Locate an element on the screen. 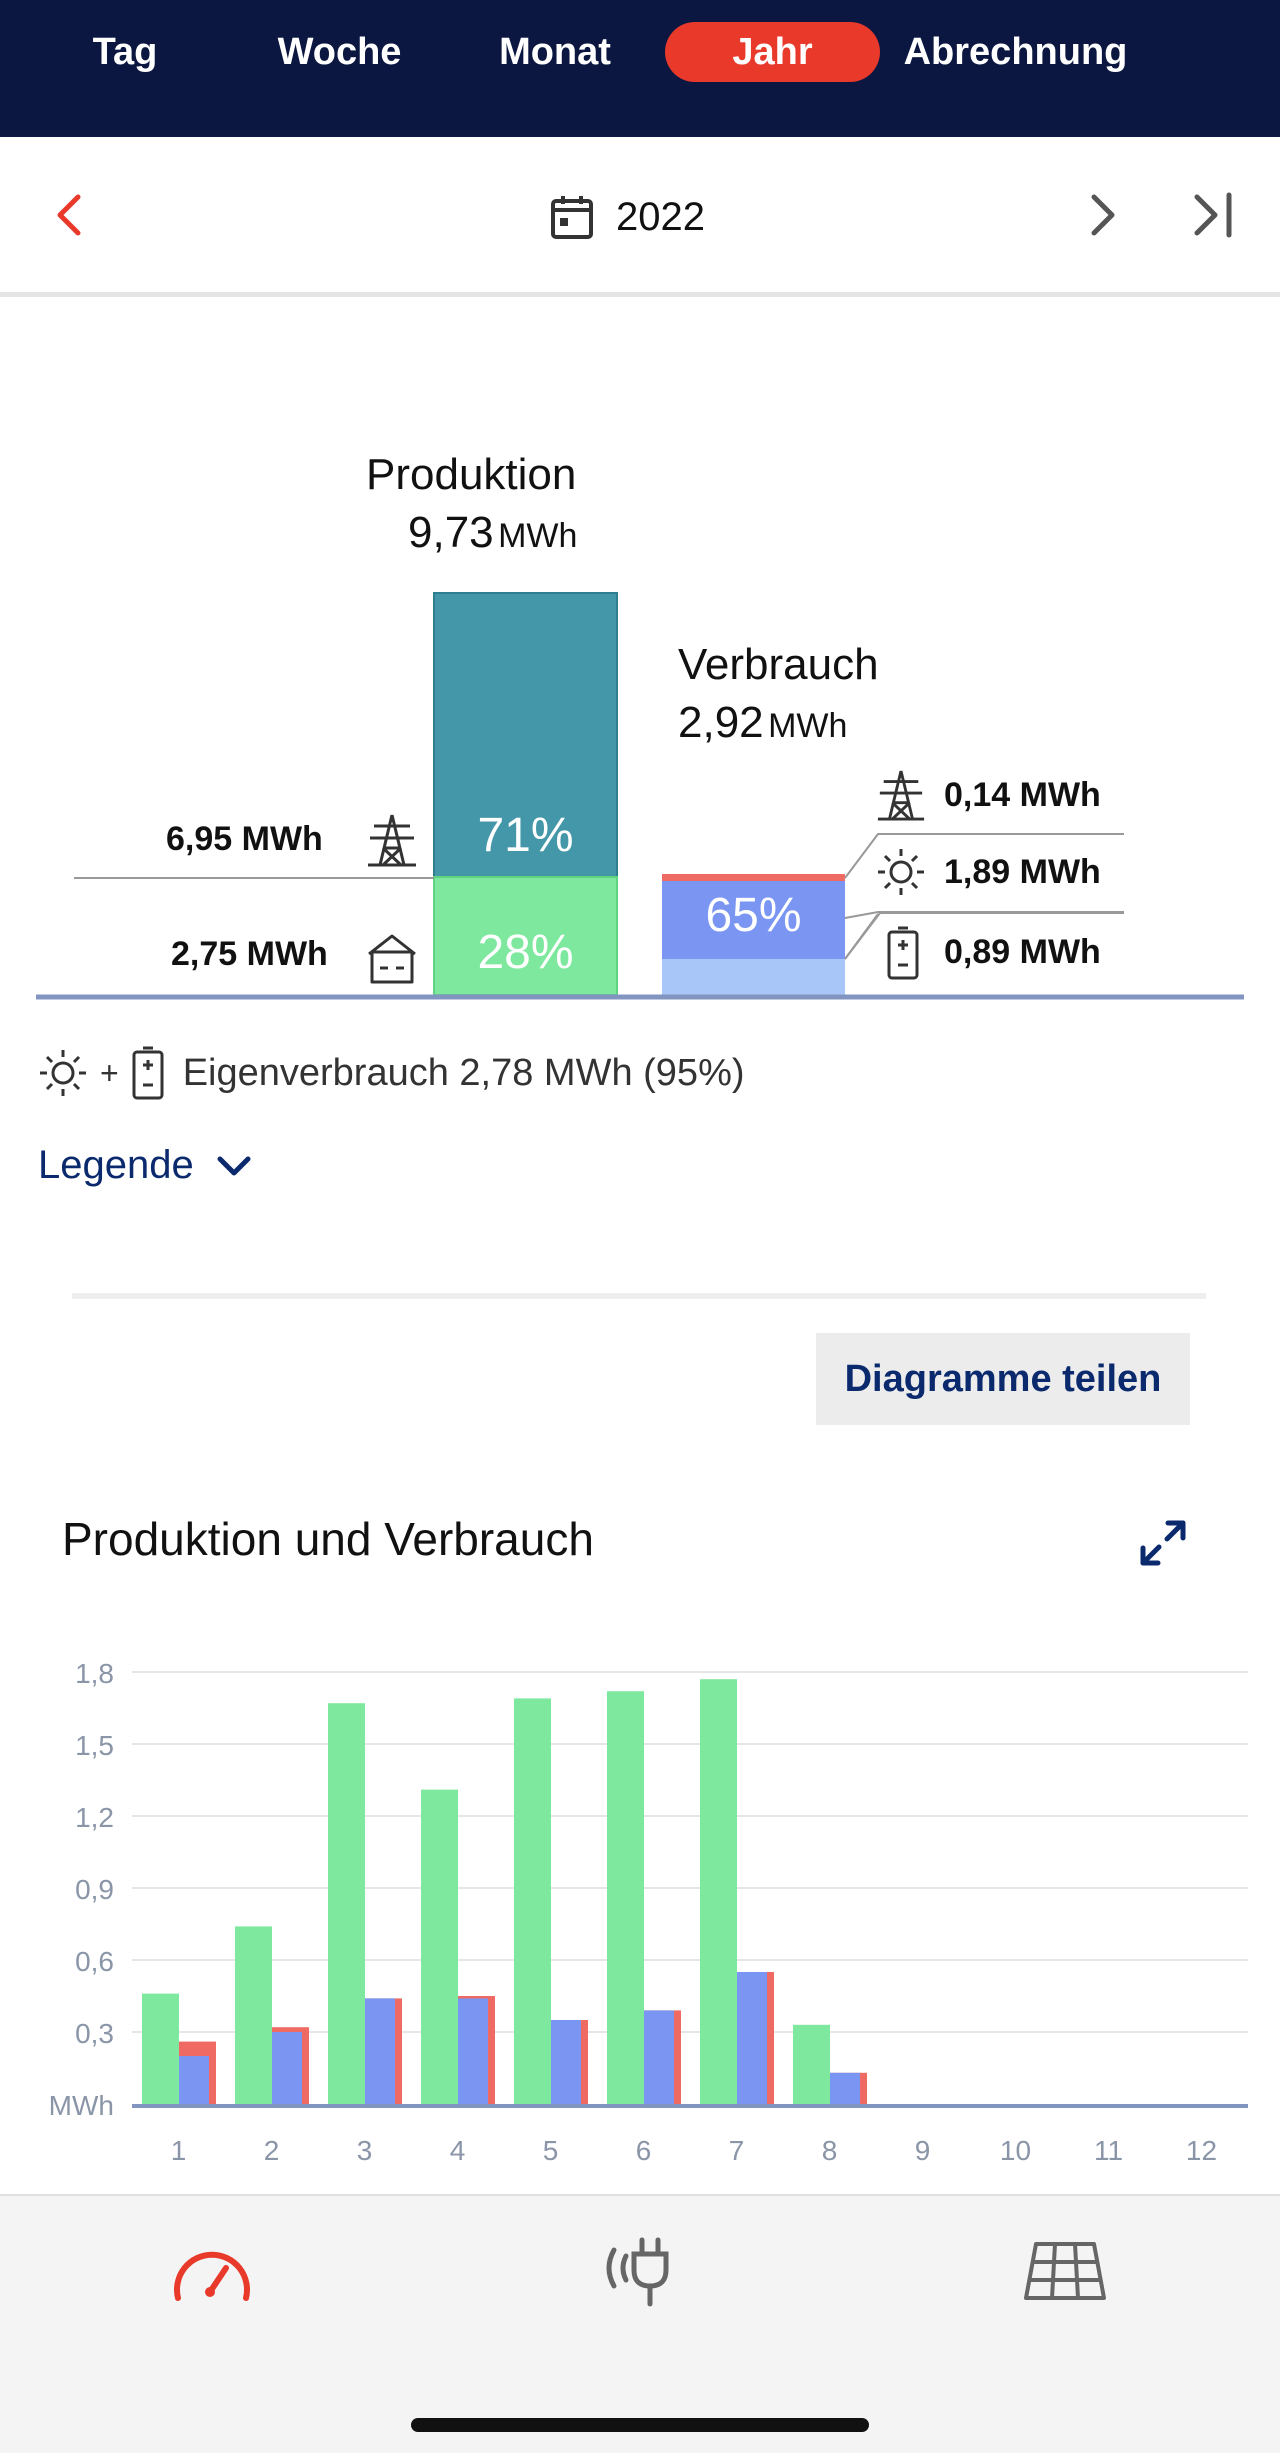  consumption-grid-bar is located at coordinates (753, 877).